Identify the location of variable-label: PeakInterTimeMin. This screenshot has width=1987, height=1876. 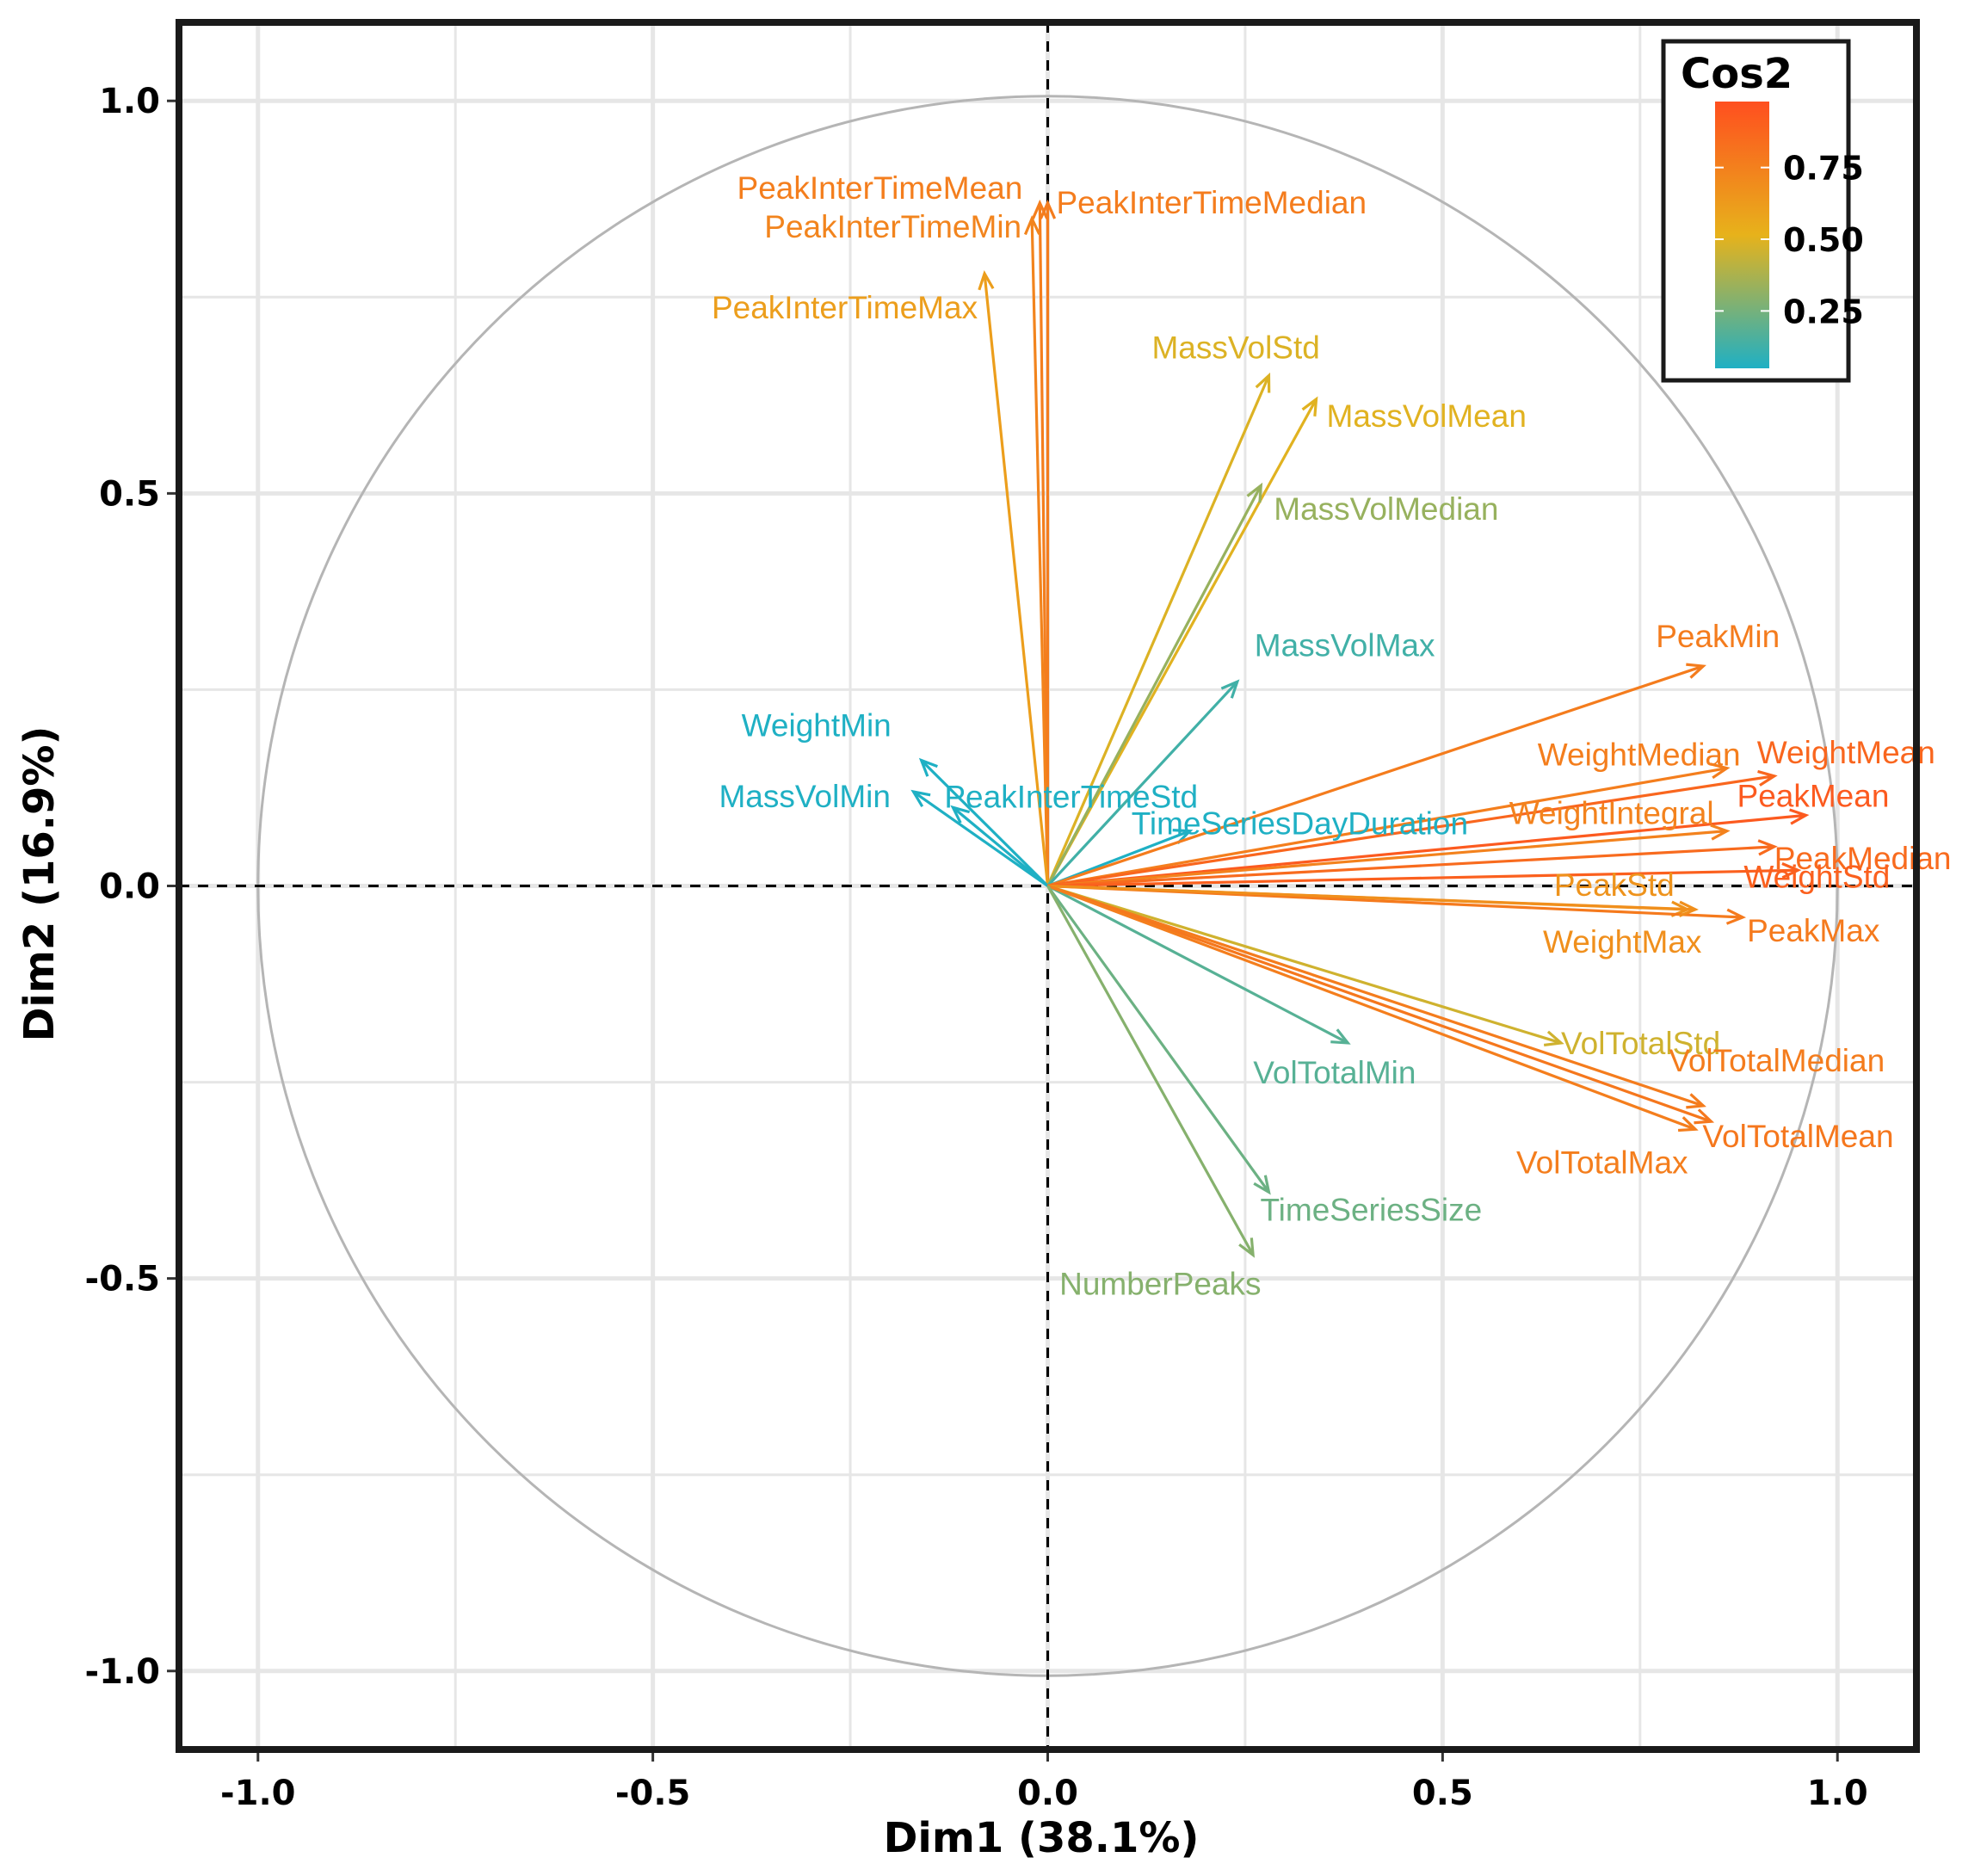
(892, 227).